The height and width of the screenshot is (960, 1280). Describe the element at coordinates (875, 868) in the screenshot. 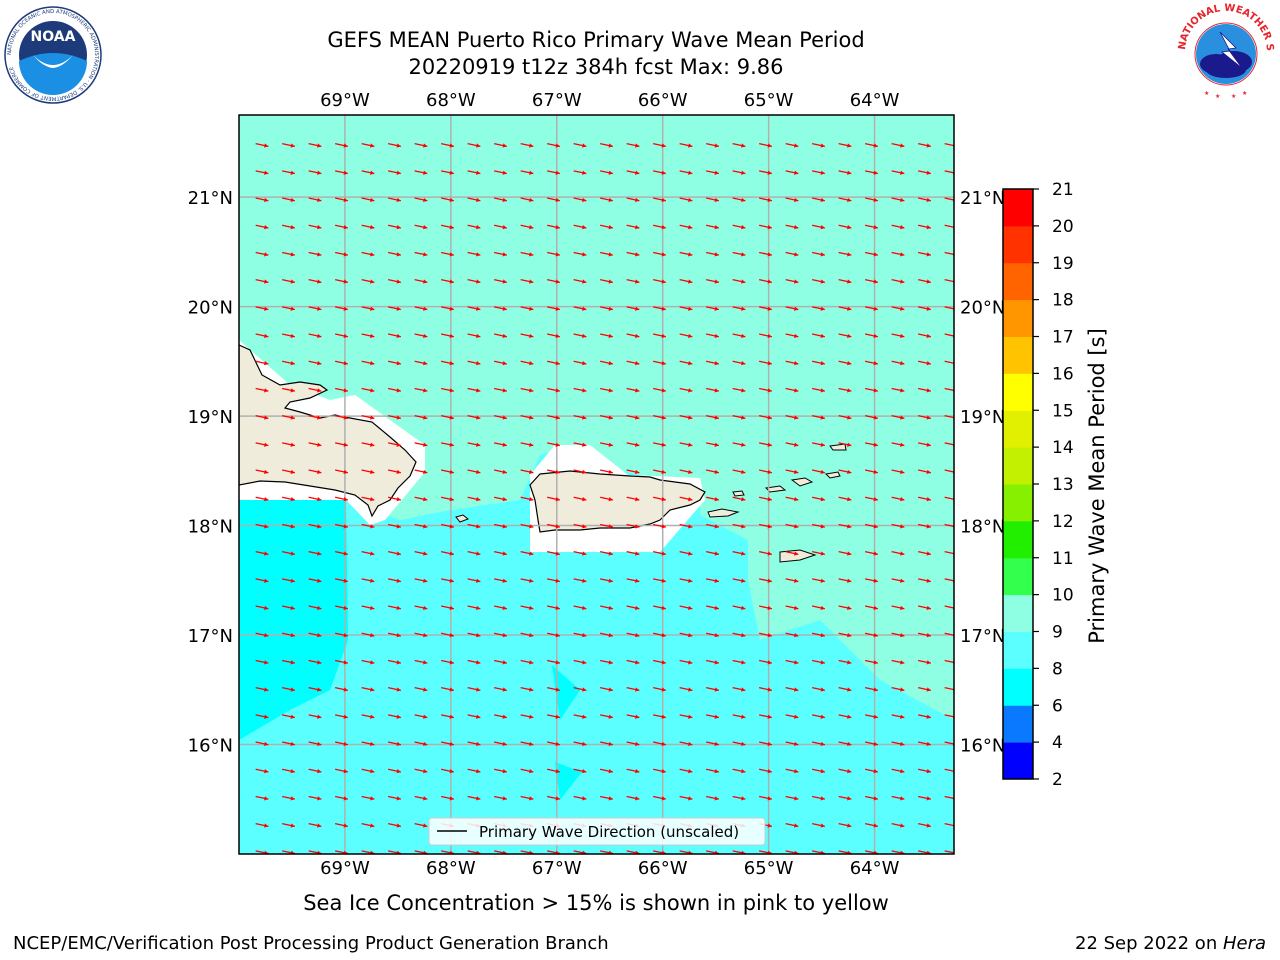

I see `lon-tick-label-bottom: 64°W` at that location.